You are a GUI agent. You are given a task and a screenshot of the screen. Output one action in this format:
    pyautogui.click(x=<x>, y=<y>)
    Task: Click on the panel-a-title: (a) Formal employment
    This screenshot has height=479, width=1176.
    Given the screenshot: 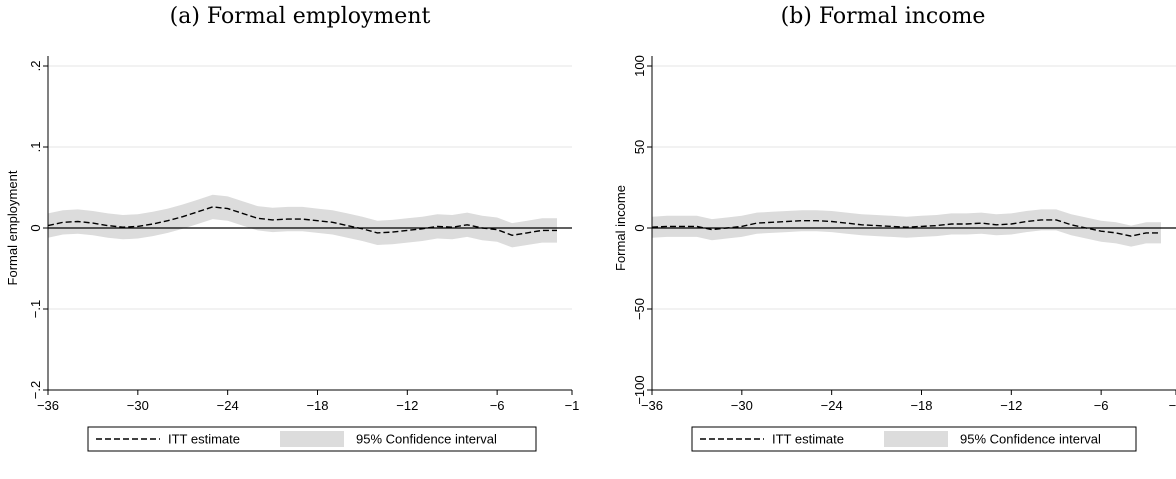 What is the action you would take?
    pyautogui.click(x=300, y=16)
    